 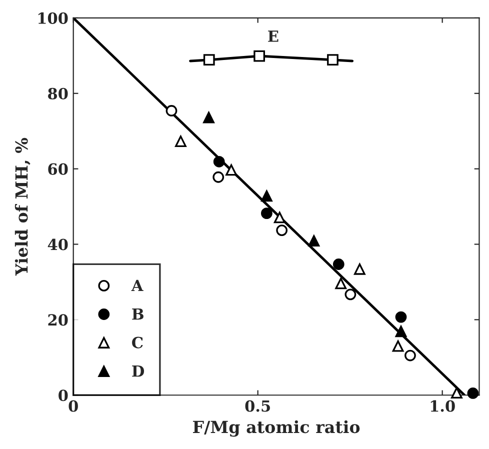 What do you see at coordinates (63, 396) in the screenshot?
I see `y-tick-label: 0` at bounding box center [63, 396].